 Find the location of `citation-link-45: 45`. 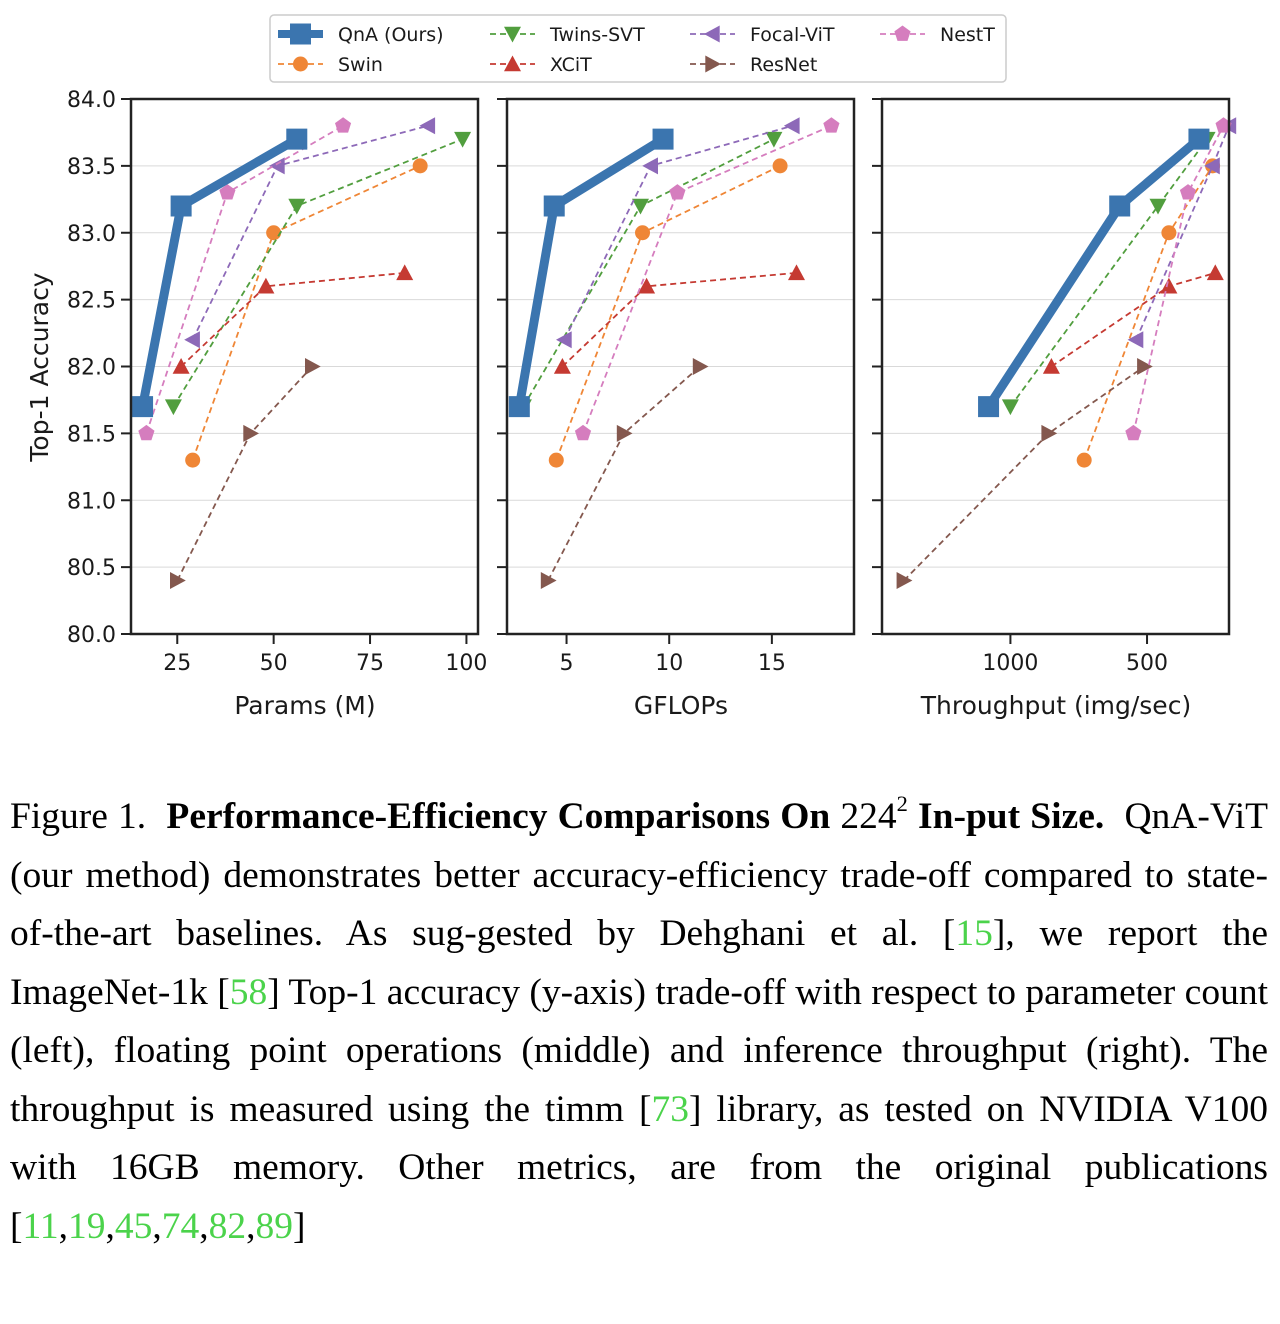

citation-link-45: 45 is located at coordinates (133, 1226).